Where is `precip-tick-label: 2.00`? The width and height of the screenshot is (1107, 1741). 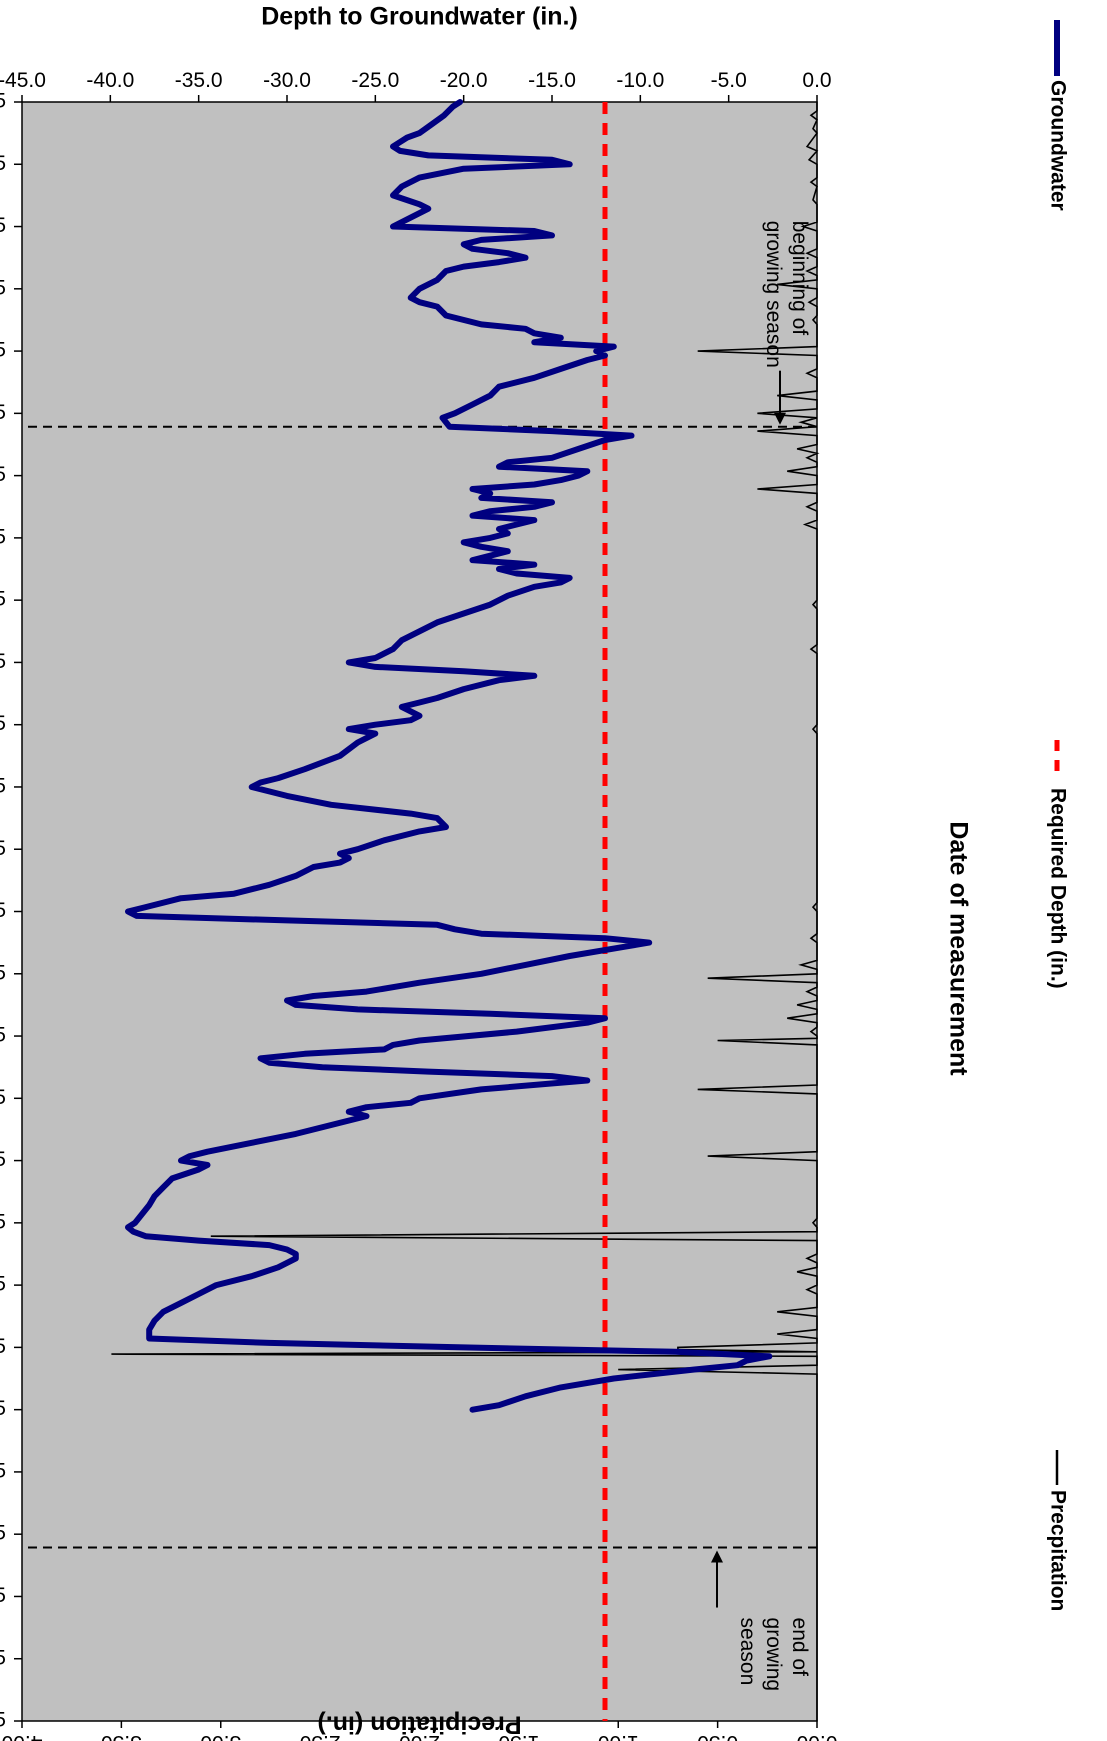 precip-tick-label: 2.00 is located at coordinates (419, 1736).